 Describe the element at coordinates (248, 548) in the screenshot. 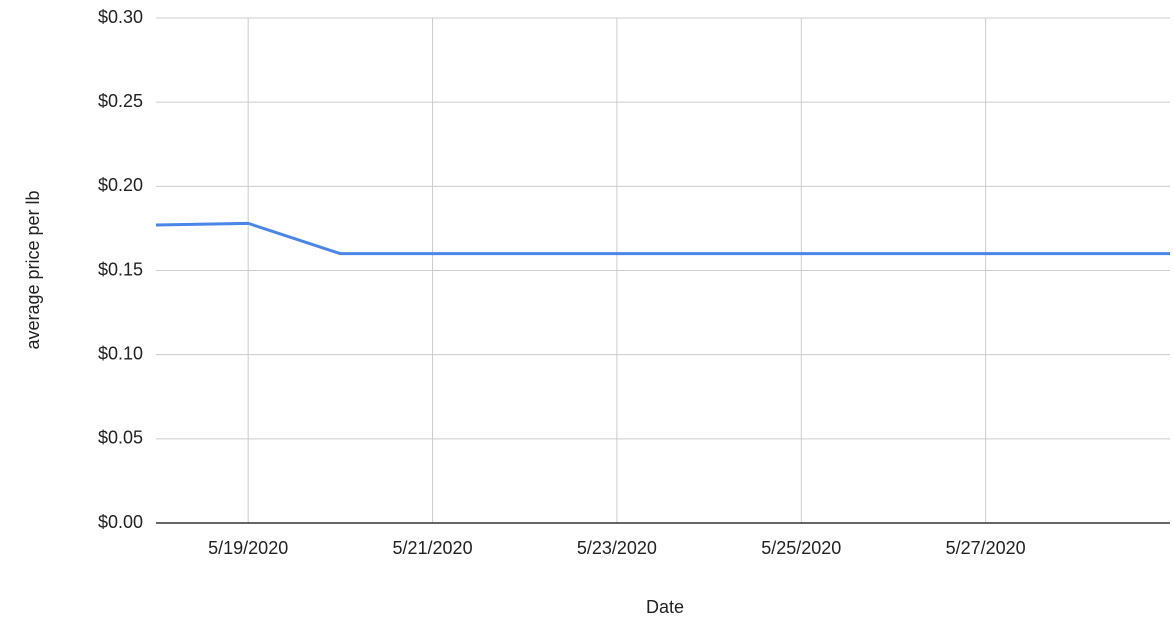

I see `x-tick-label: 5/19/2020` at that location.